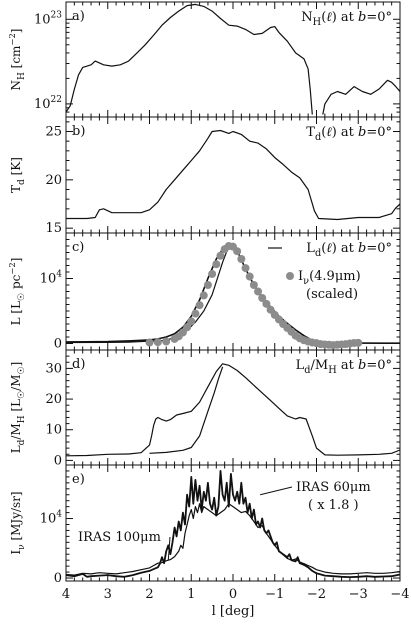  I want to click on label-part: IRAS 100, so click(109, 537).